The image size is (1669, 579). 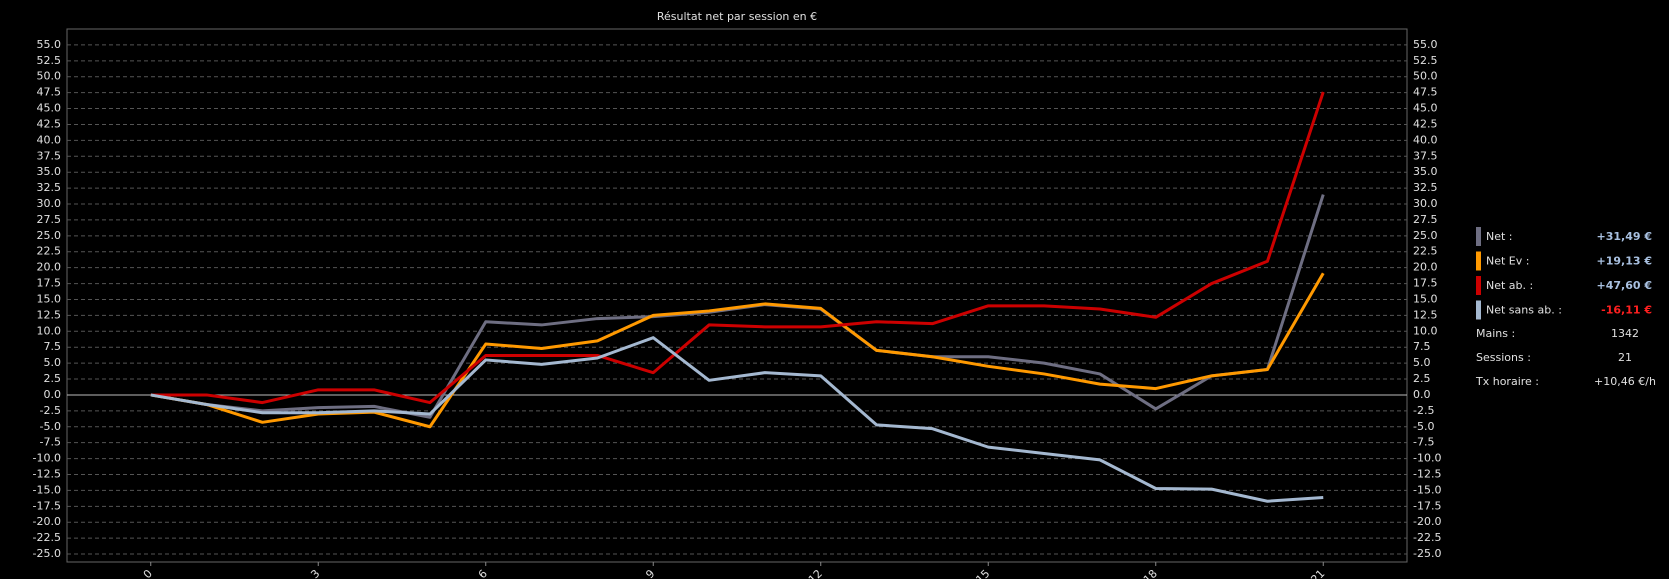 What do you see at coordinates (47, 458) in the screenshot?
I see `y-tick-label: -10.0` at bounding box center [47, 458].